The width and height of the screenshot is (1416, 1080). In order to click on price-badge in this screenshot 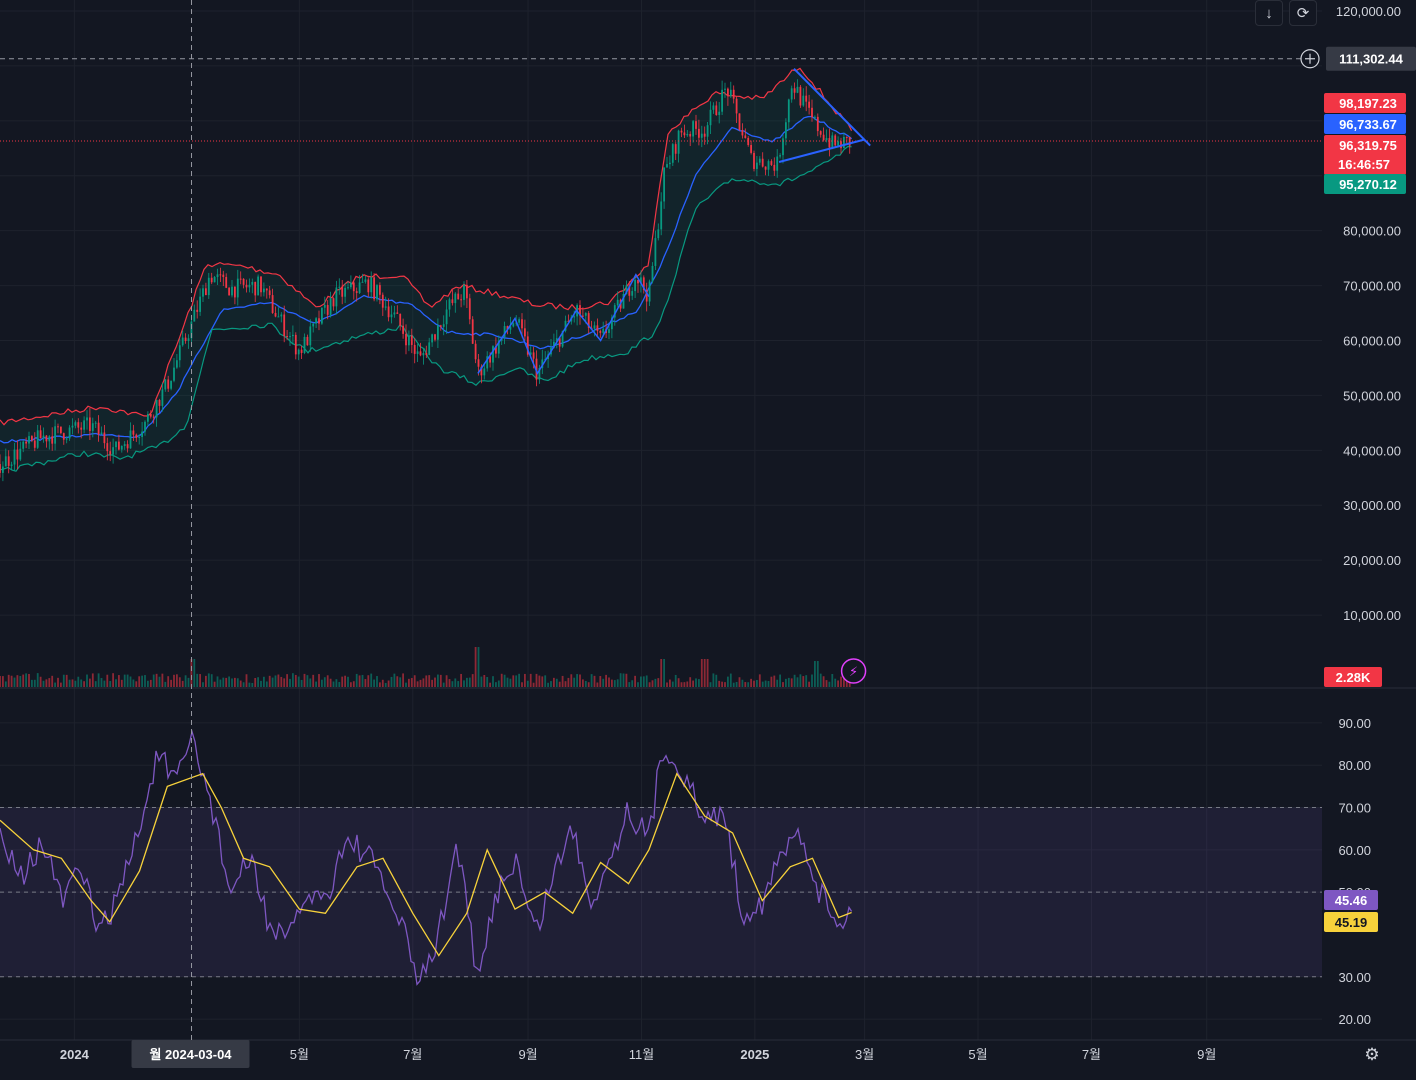, I will do `click(1365, 184)`.